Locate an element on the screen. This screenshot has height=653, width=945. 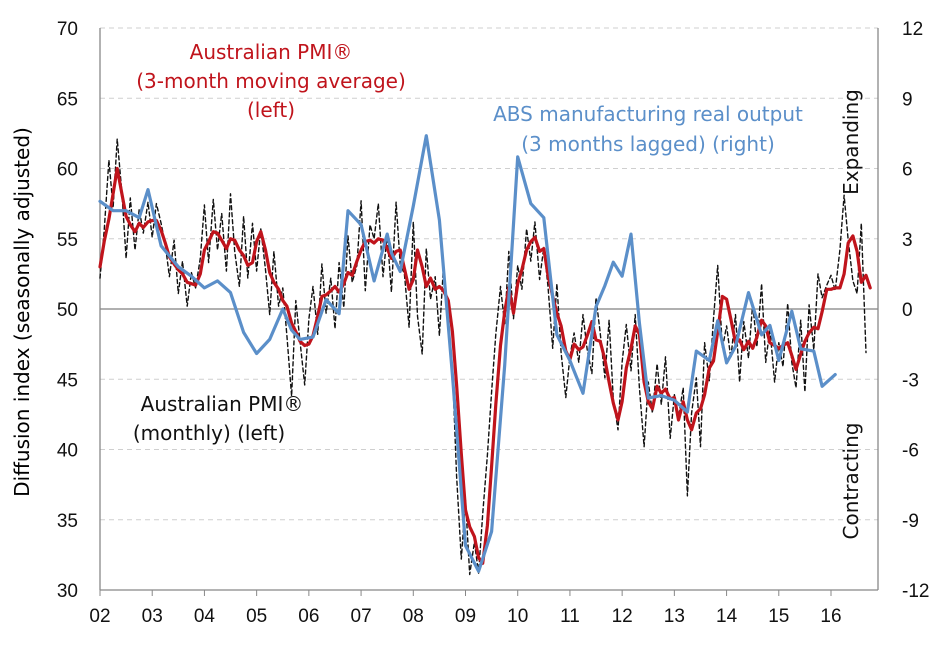
x-tick-label: 10 is located at coordinates (517, 616).